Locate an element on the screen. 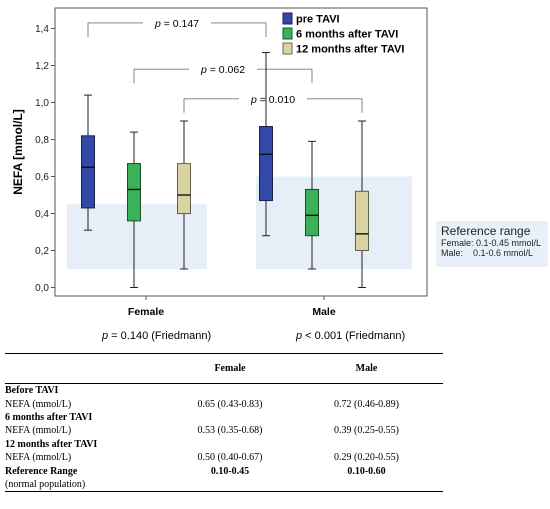 The width and height of the screenshot is (550, 509). y-tick-label: 0,6 is located at coordinates (42, 177).